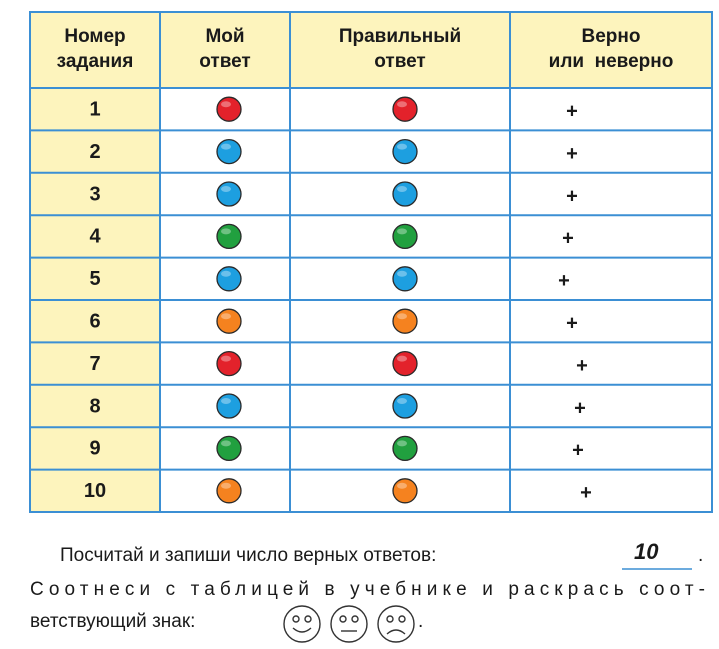 The height and width of the screenshot is (649, 719). Describe the element at coordinates (611, 61) in the screenshot. I see `header: или неверно` at that location.